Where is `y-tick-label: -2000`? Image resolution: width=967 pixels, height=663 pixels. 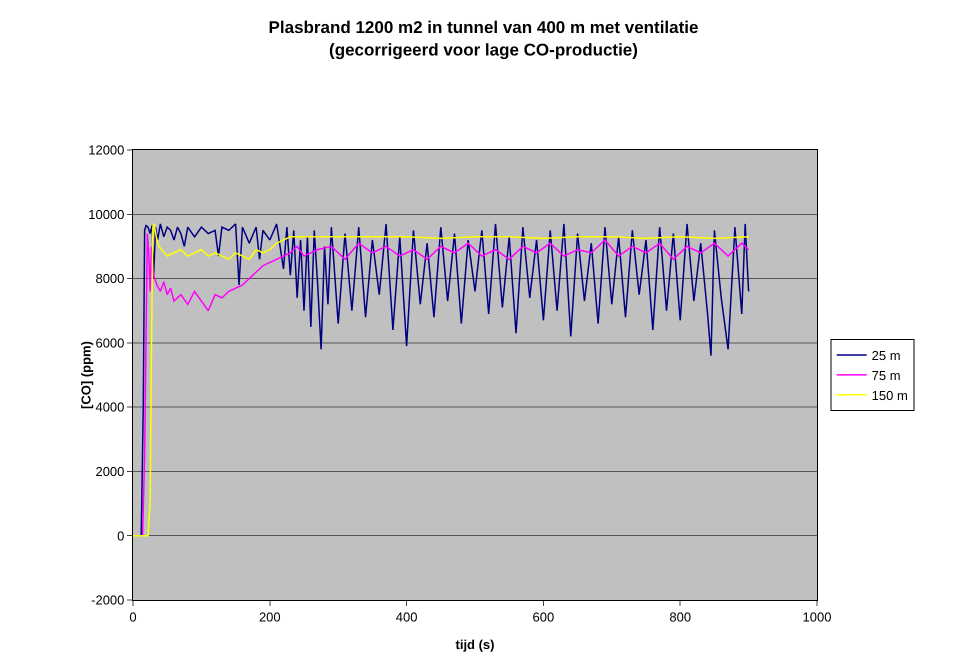
y-tick-label: -2000 is located at coordinates (107, 600).